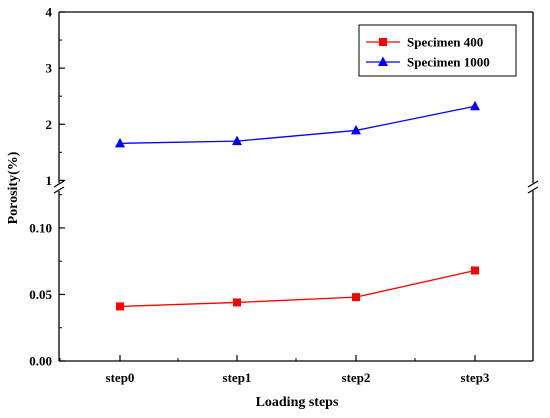 The image size is (550, 418). What do you see at coordinates (40, 227) in the screenshot?
I see `y-tick-label: 0.10` at bounding box center [40, 227].